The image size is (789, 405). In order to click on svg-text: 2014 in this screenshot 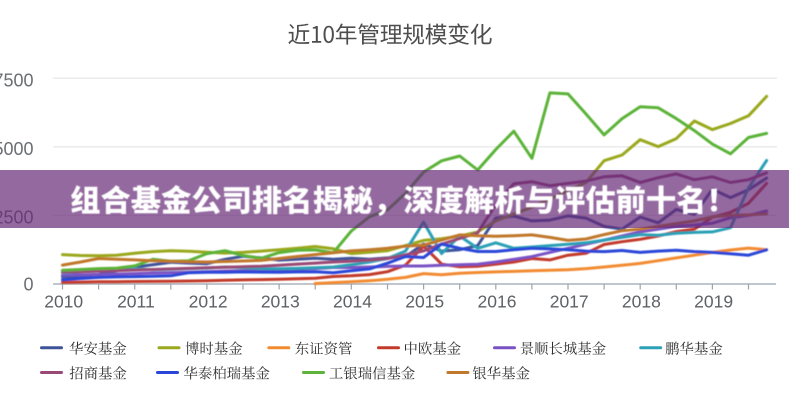, I will do `click(352, 302)`.